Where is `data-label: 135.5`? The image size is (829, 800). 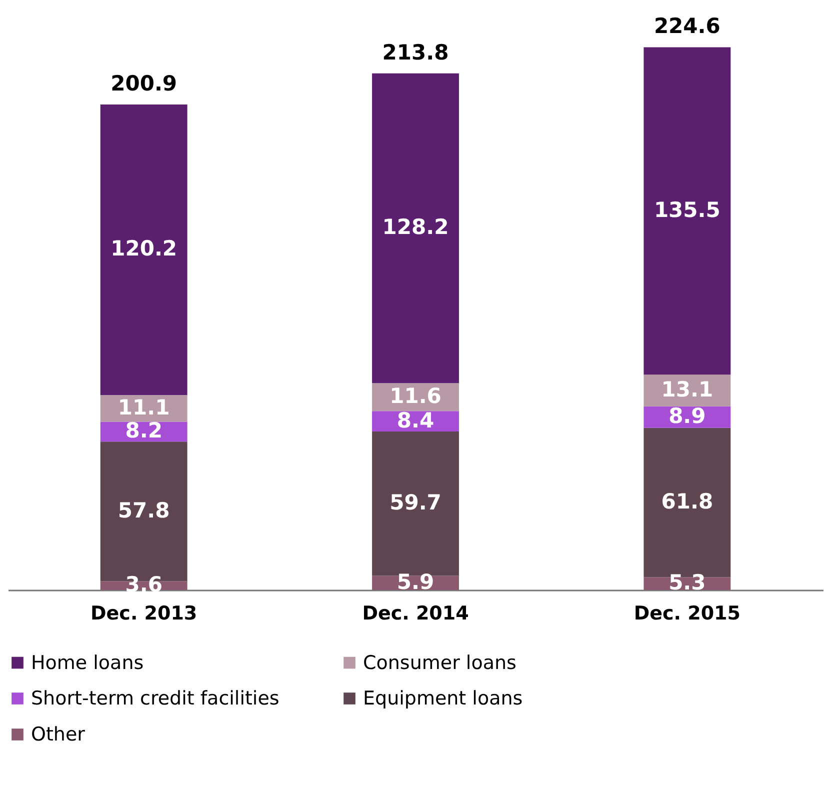 data-label: 135.5 is located at coordinates (687, 210).